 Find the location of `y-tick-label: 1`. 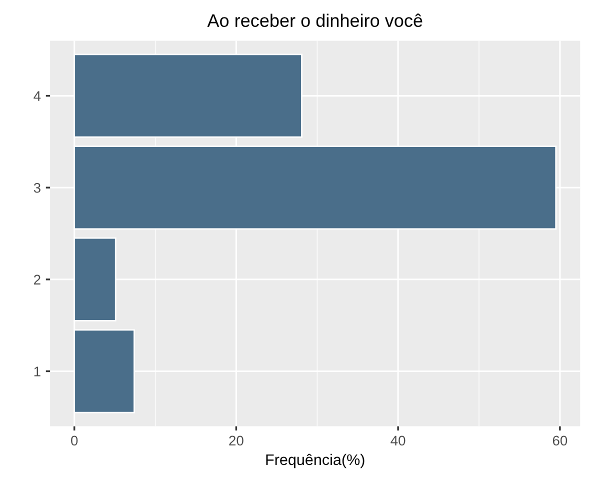

y-tick-label: 1 is located at coordinates (37, 371).